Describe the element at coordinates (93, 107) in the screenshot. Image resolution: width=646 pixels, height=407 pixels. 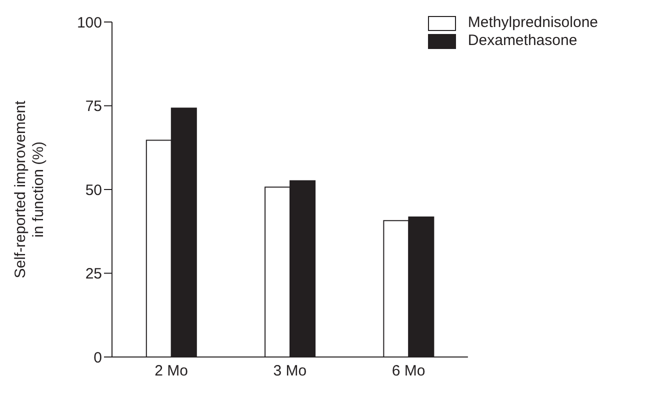
I see `y-tick-label: 75` at that location.